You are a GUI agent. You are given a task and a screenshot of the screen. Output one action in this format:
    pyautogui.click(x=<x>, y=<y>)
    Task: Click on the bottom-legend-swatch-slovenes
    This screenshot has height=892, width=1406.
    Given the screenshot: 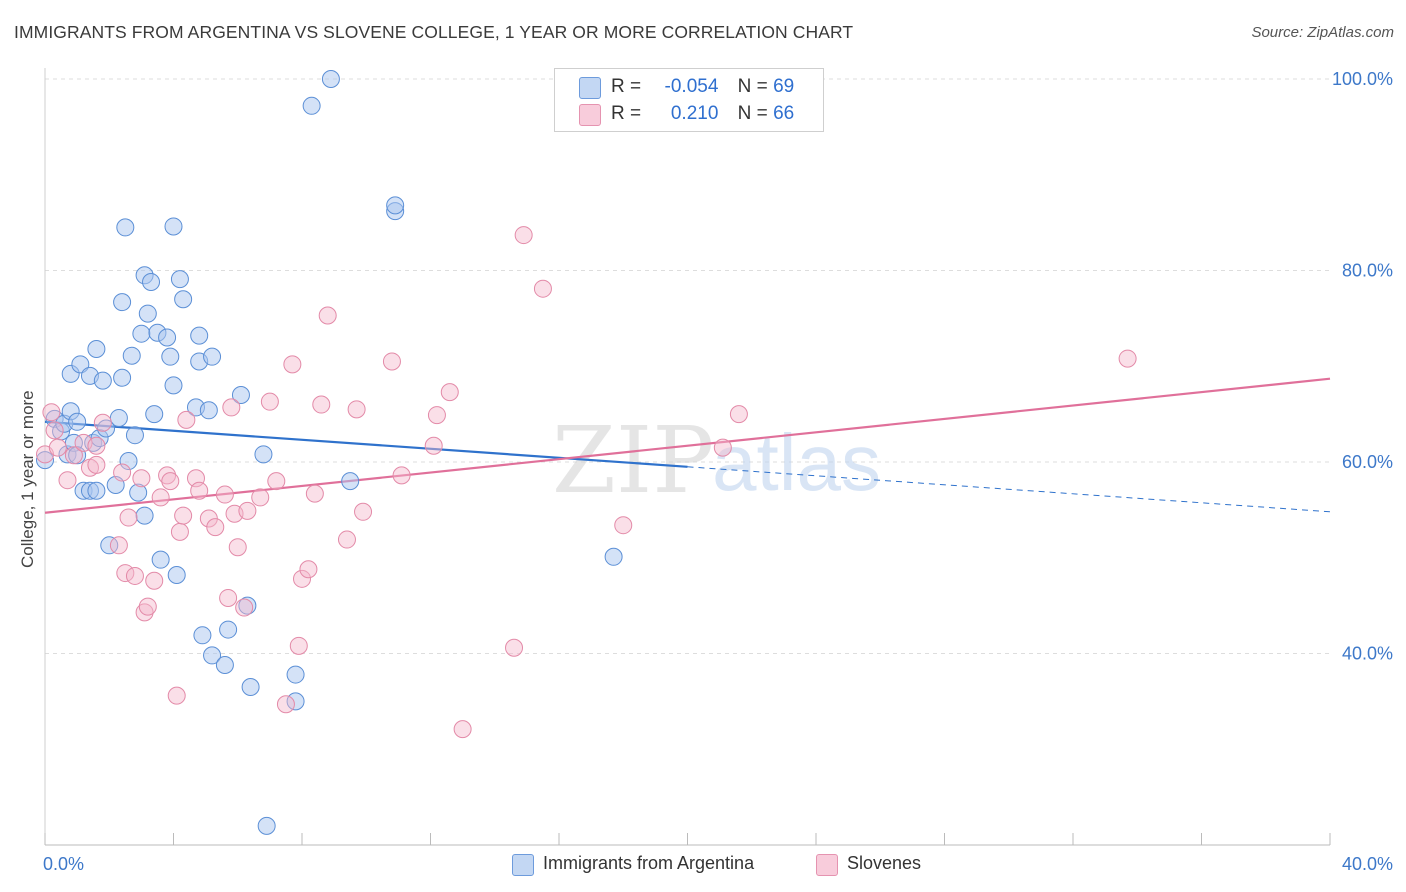 What is the action you would take?
    pyautogui.click(x=827, y=865)
    